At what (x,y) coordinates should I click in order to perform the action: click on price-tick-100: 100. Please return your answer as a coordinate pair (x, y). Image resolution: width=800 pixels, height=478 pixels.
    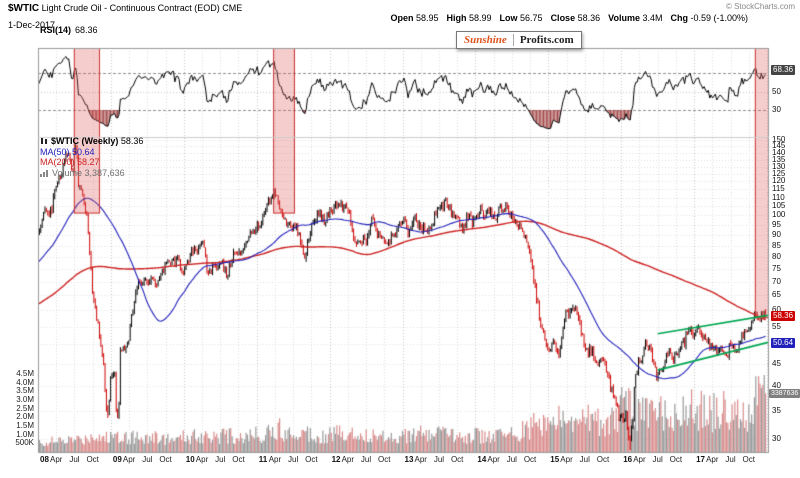
    Looking at the image, I should click on (779, 215).